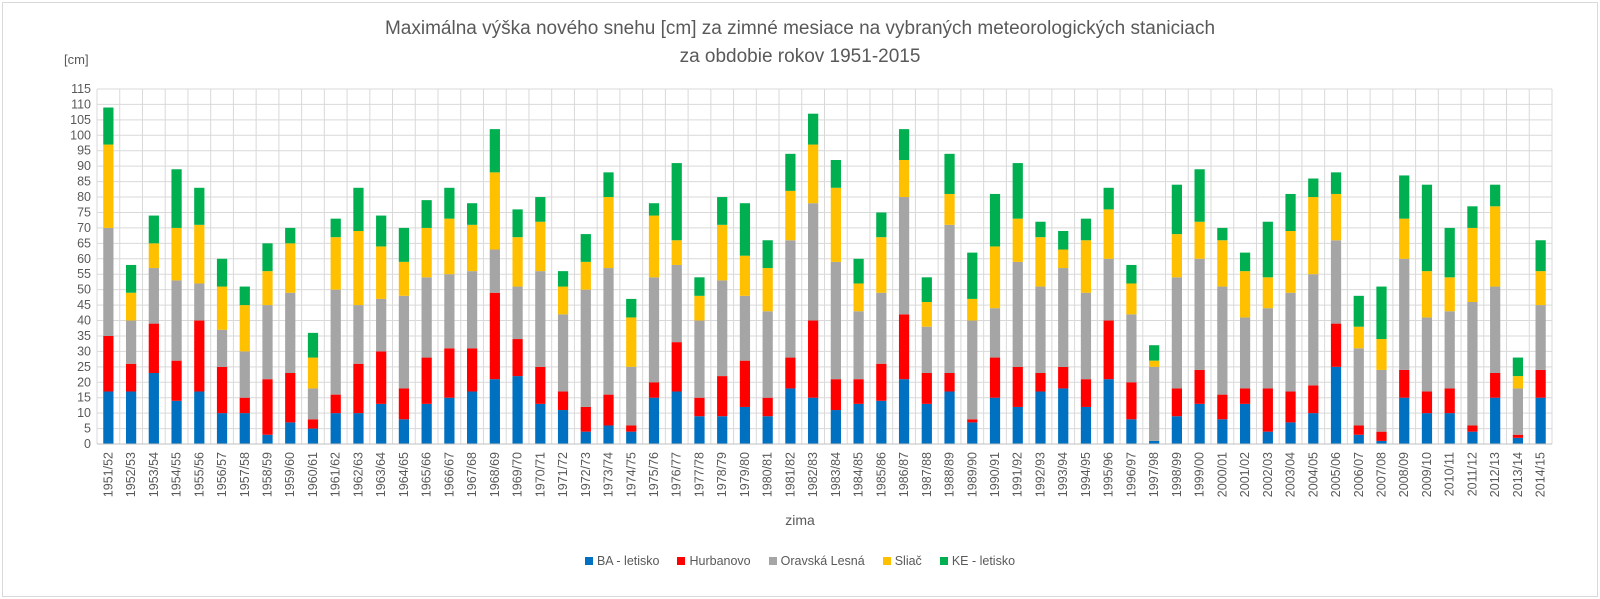  Describe the element at coordinates (1177, 474) in the screenshot. I see `x-tick-label: 1998/99` at that location.